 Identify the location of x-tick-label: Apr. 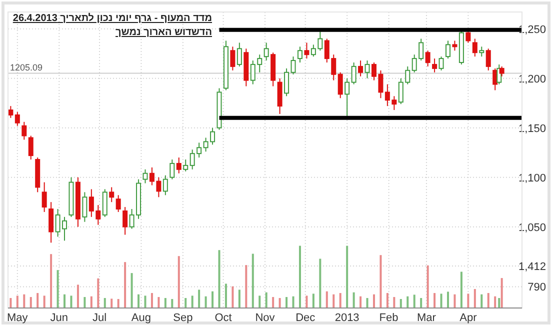
(469, 318).